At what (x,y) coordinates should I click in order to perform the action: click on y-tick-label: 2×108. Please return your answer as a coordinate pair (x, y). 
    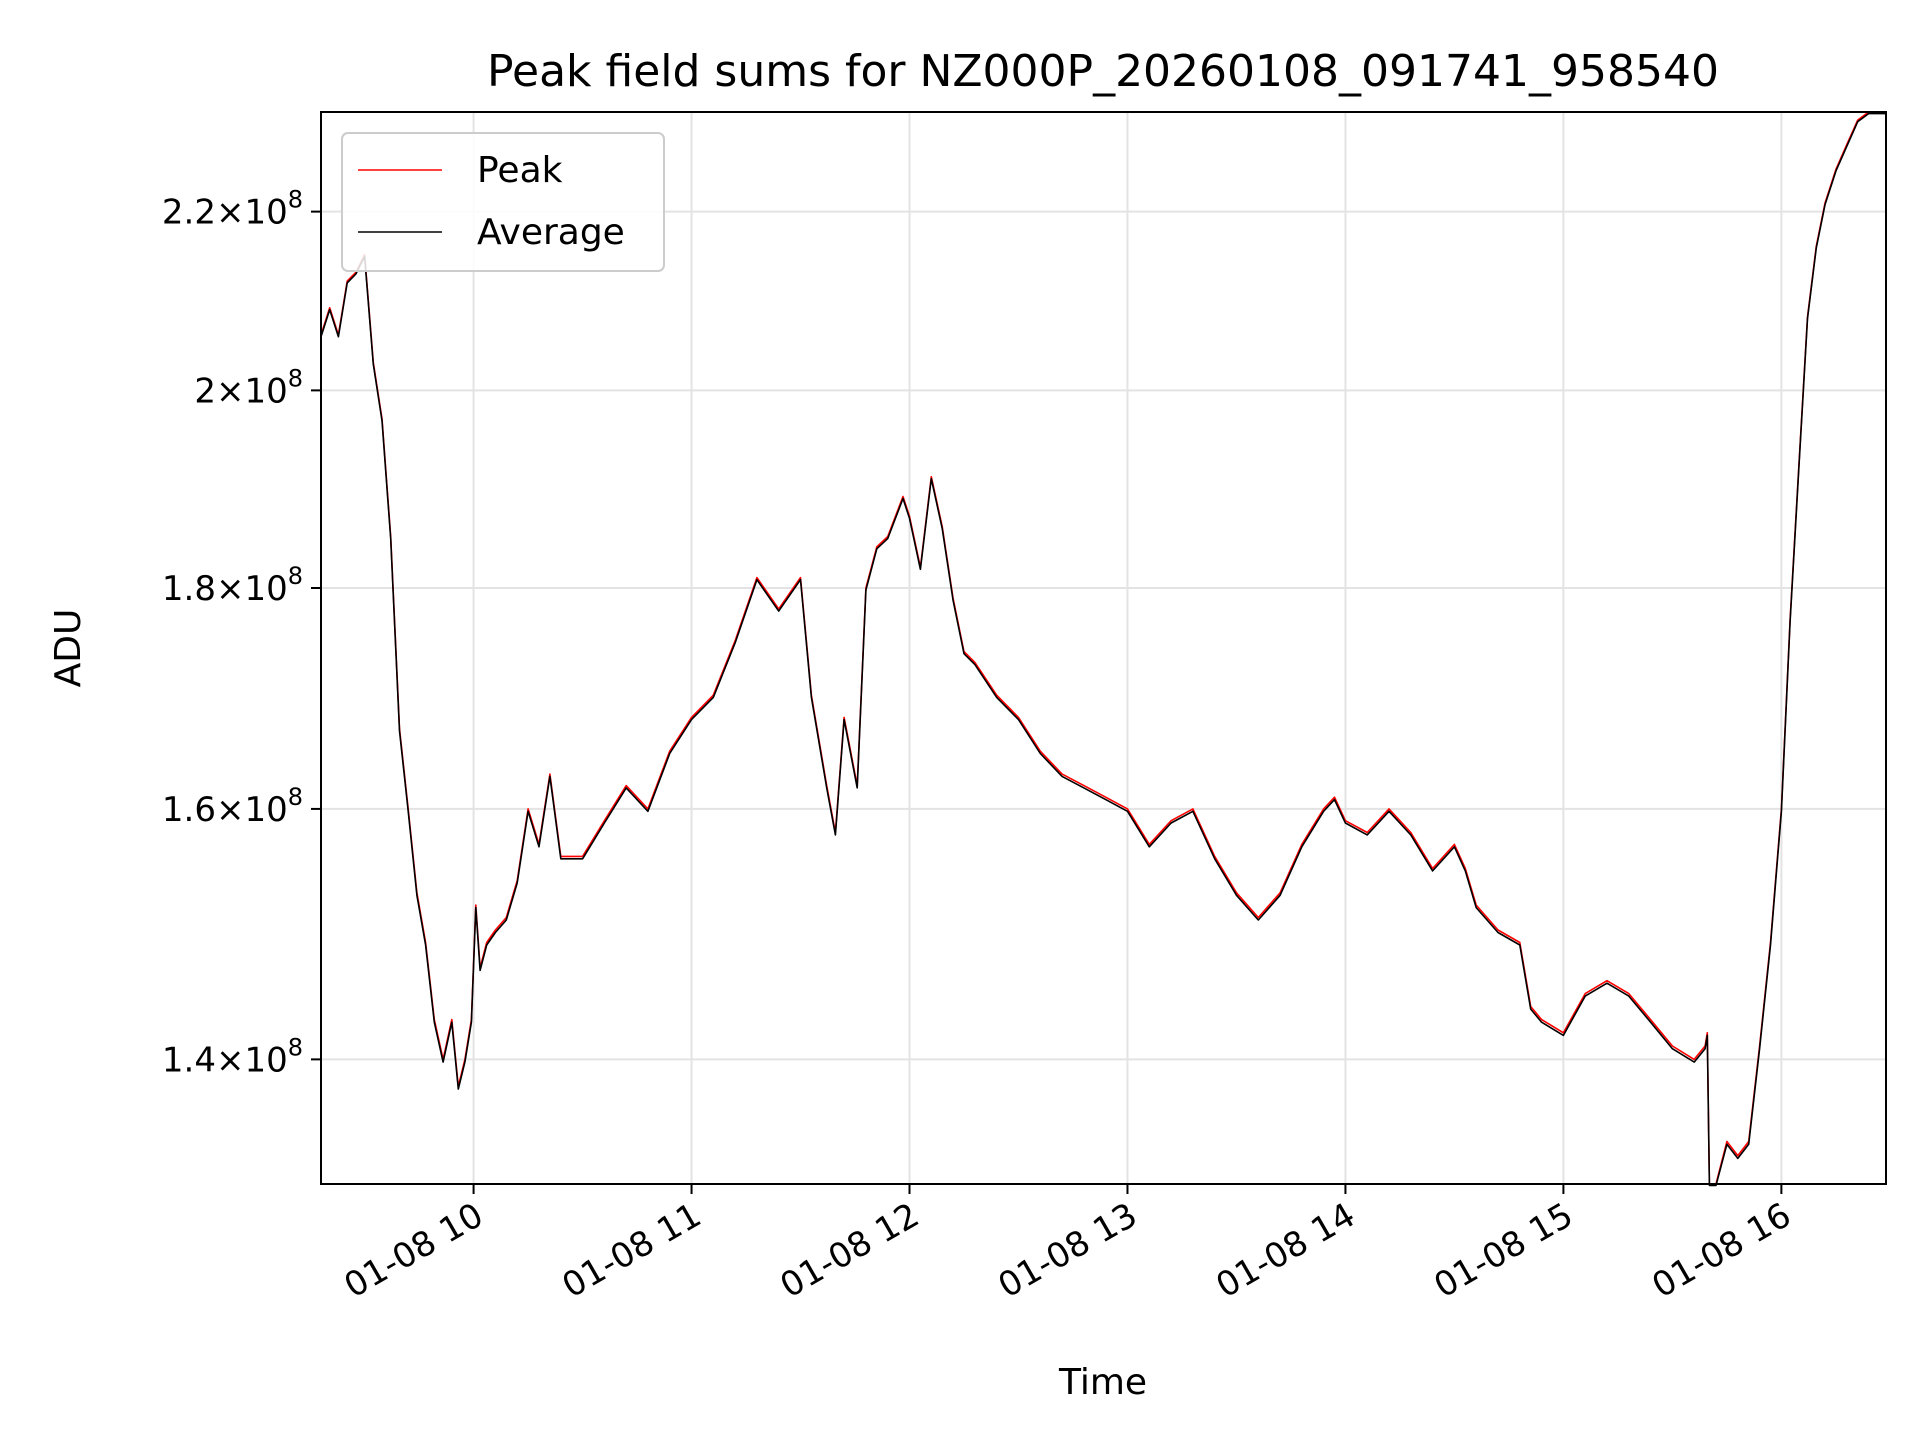
    Looking at the image, I should click on (248, 387).